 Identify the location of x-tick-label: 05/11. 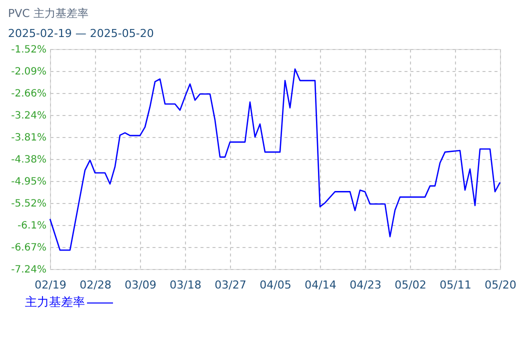
(456, 285).